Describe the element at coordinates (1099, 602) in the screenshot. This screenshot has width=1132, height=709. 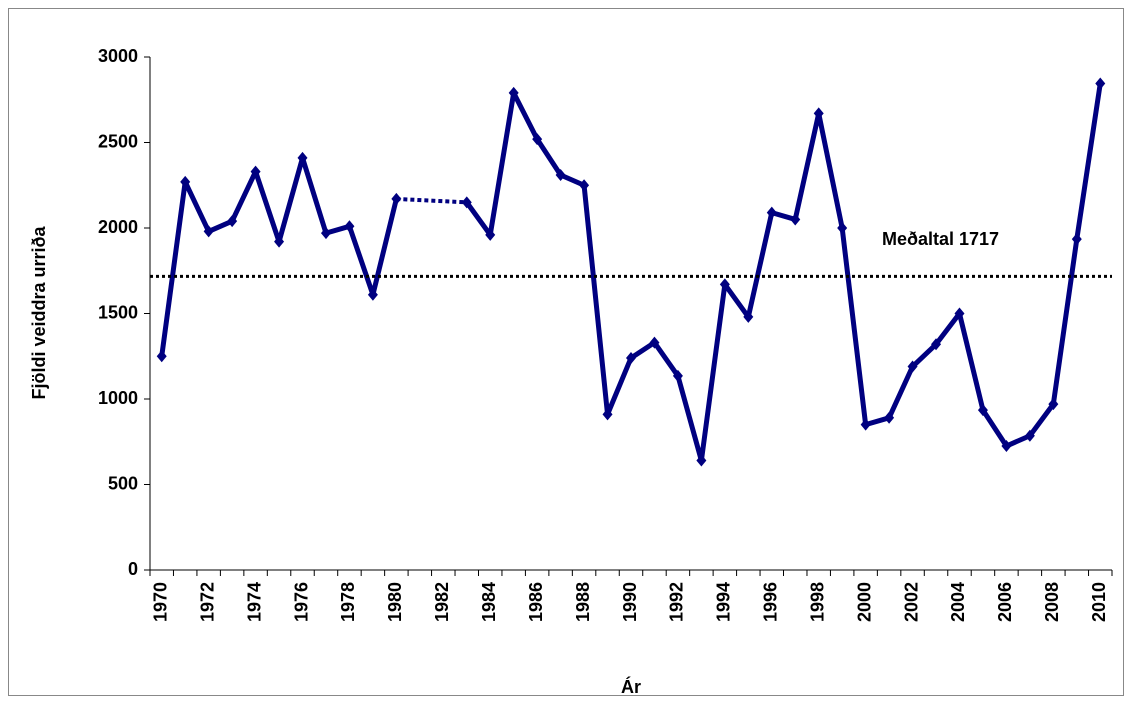
I see `x-tick-label: 2010` at that location.